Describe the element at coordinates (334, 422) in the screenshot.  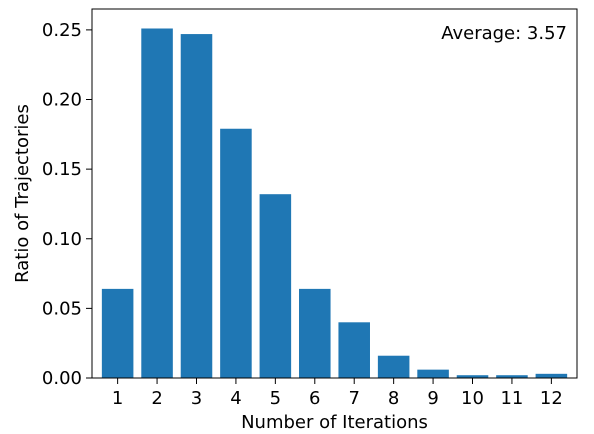
I see `x-axis-label: Number of Iterations` at that location.